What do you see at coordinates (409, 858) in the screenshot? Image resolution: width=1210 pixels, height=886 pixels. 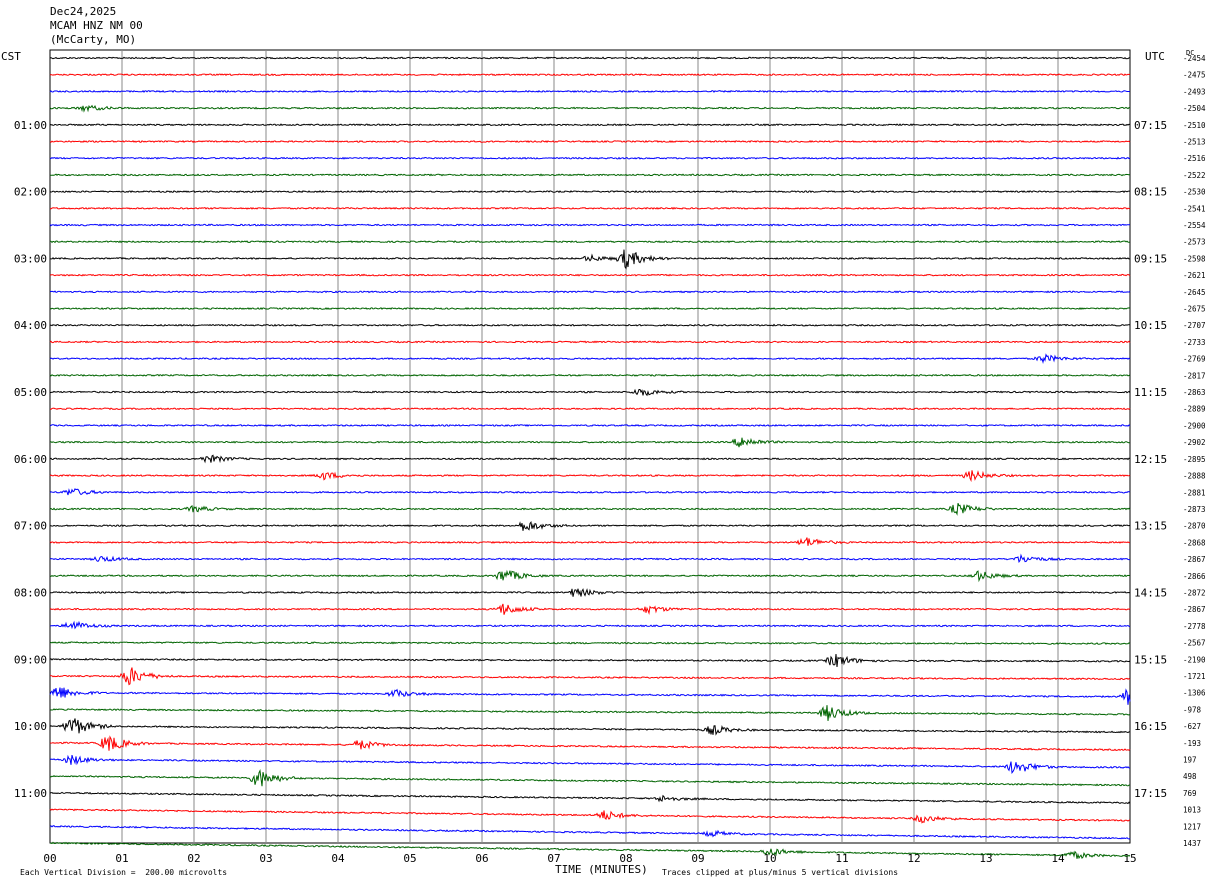 I see `x-tick-label: 05` at bounding box center [409, 858].